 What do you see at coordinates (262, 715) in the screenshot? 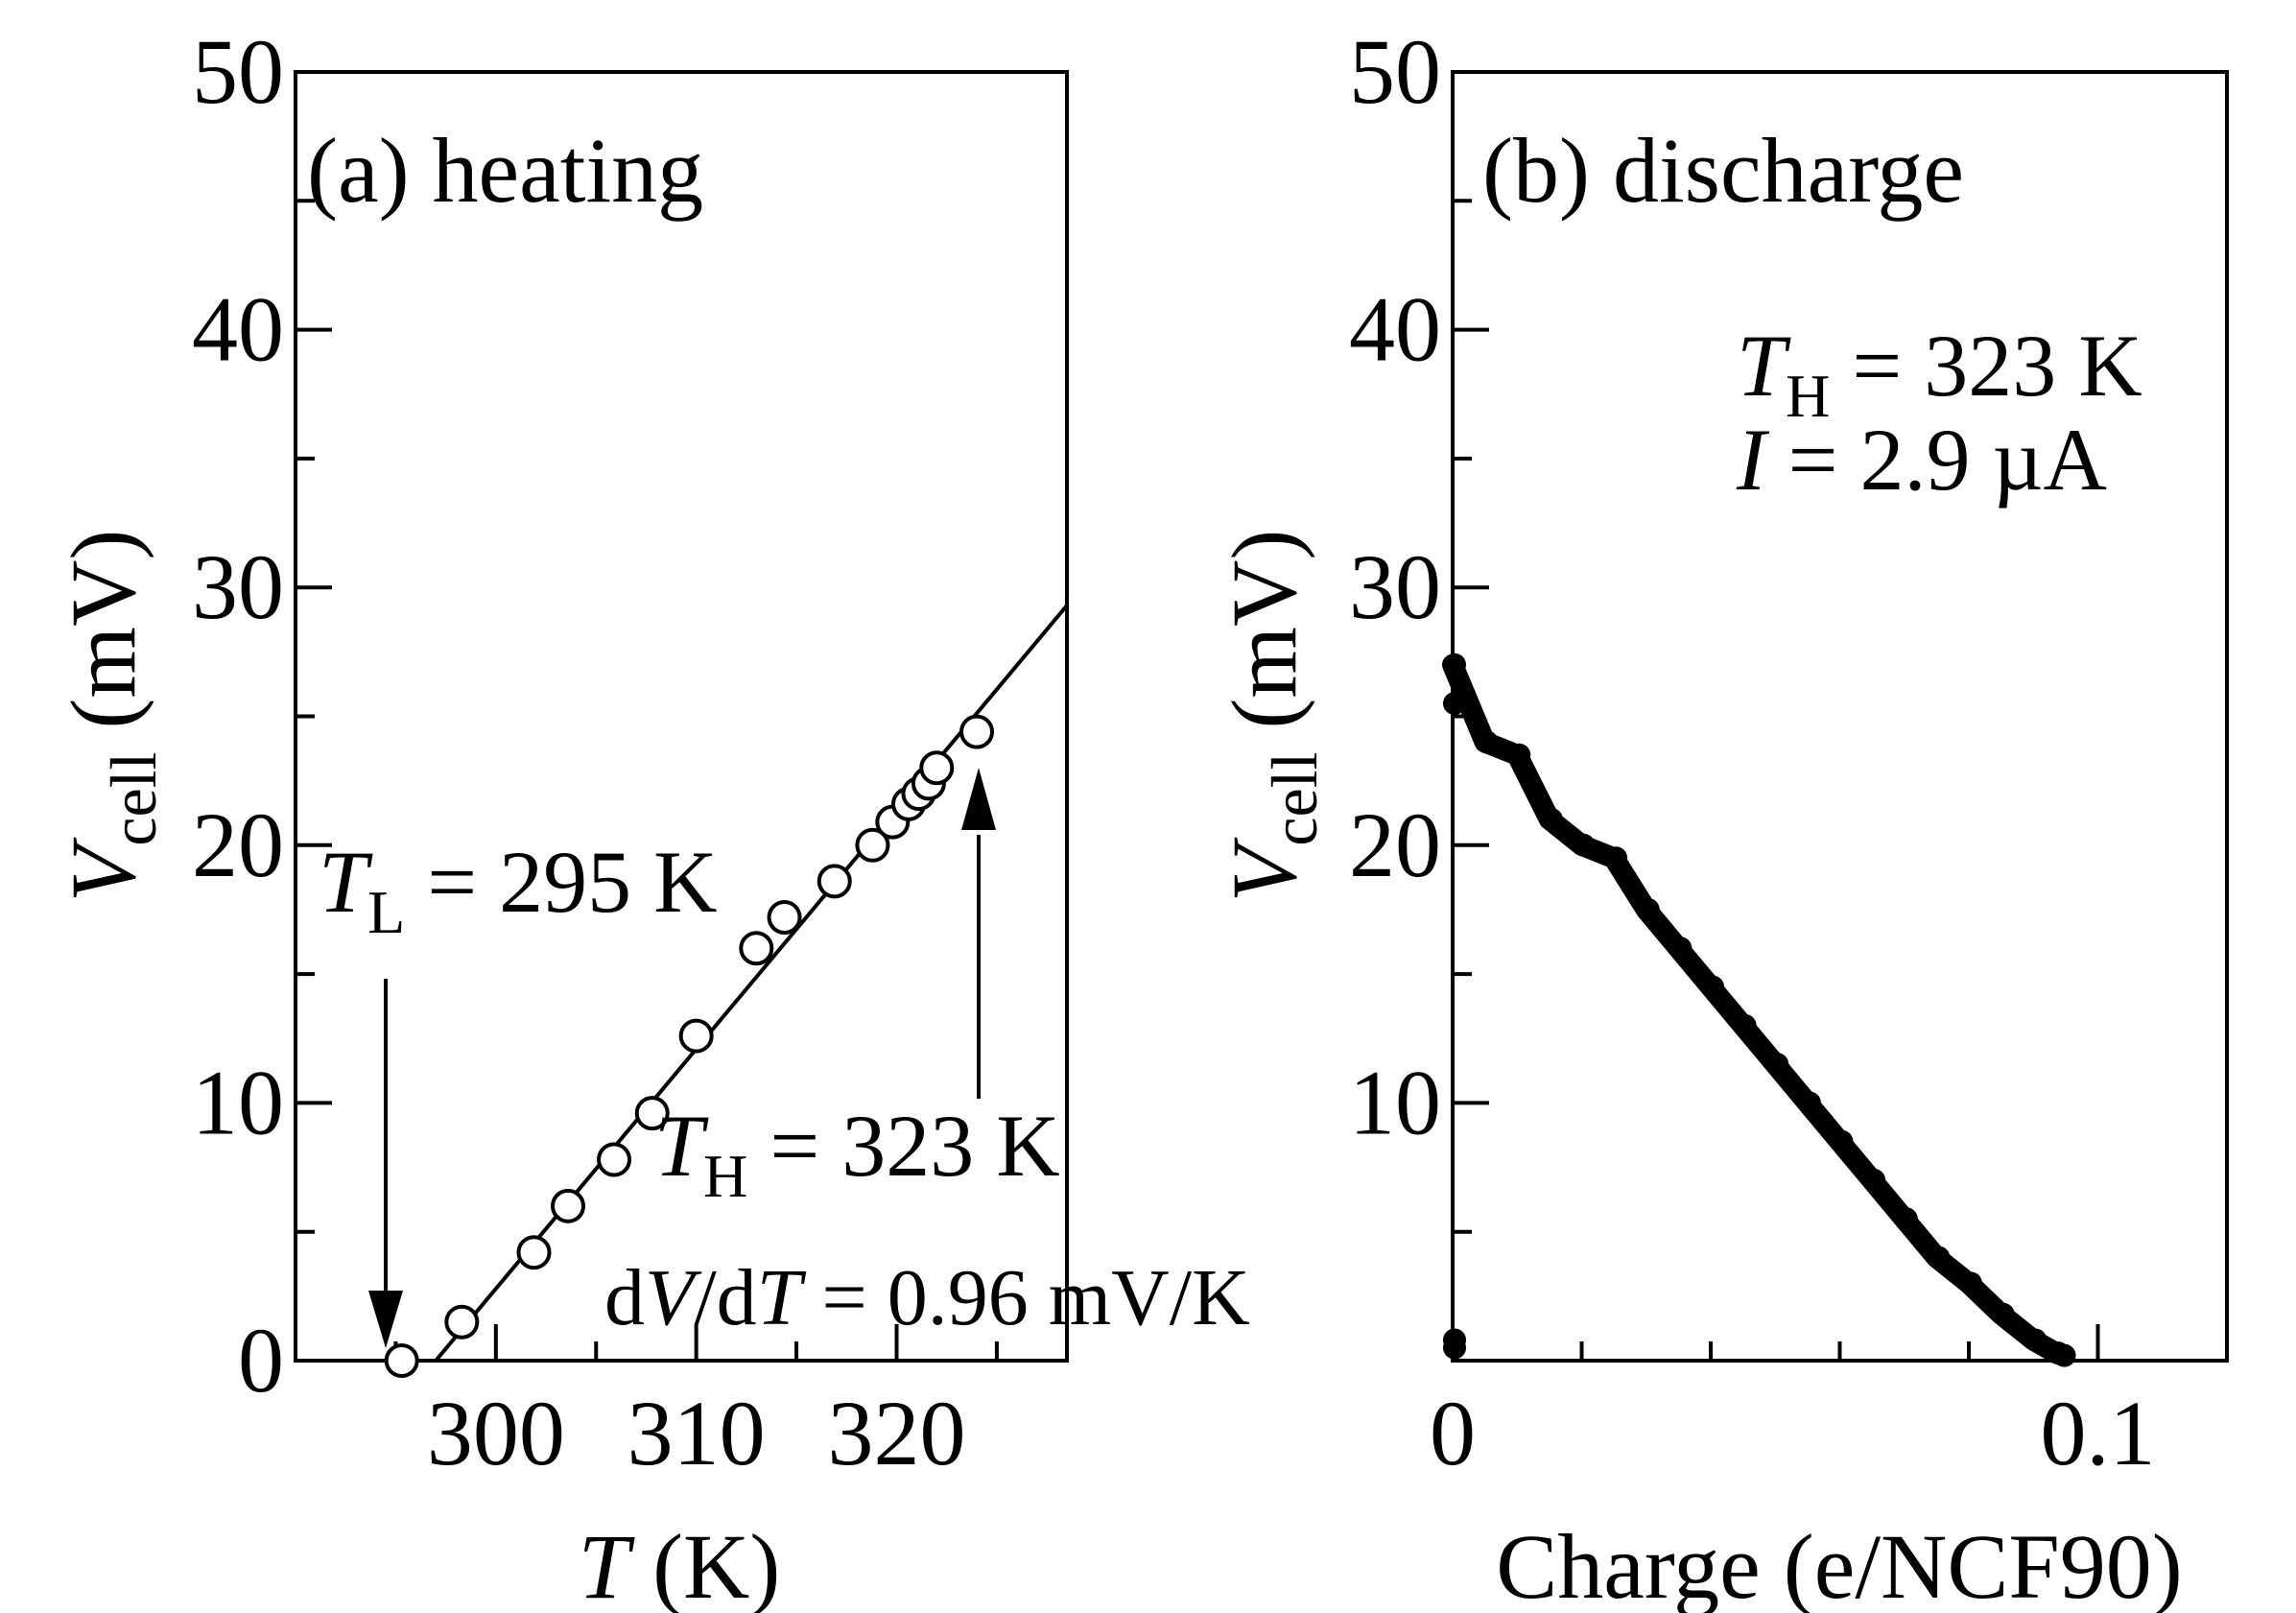
I see `panel-a-y-ticks: 0 10 20 30 40 50` at bounding box center [262, 715].